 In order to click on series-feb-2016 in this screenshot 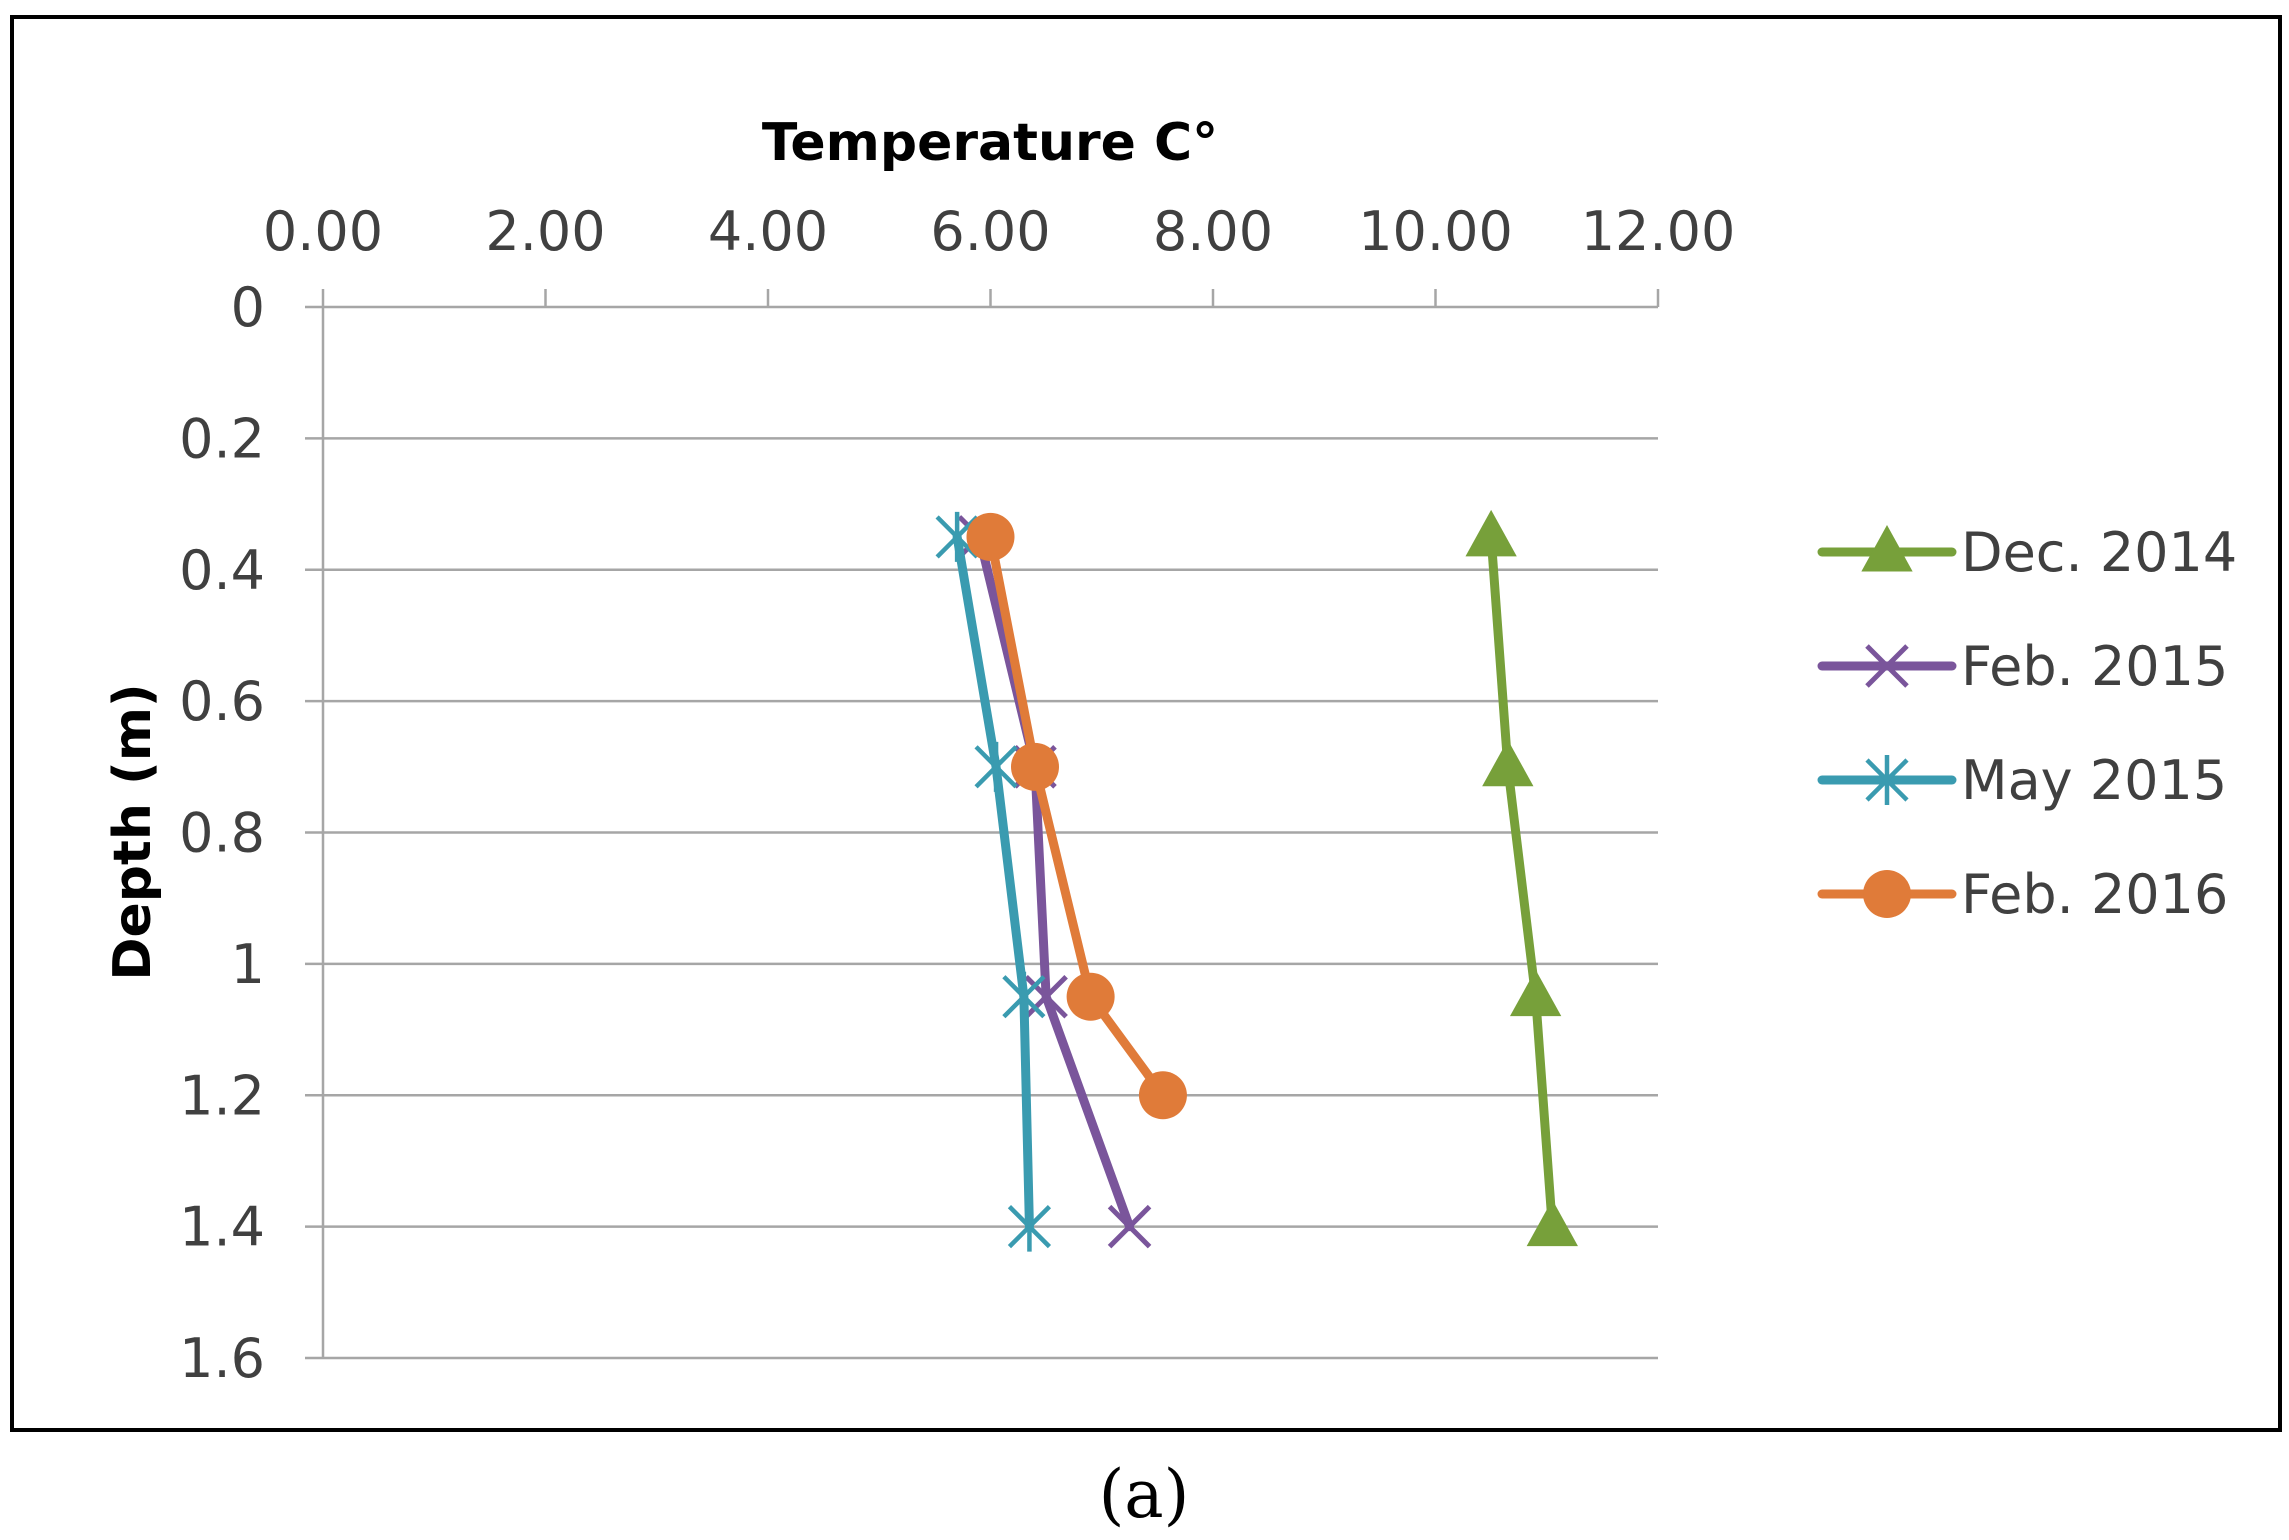, I will do `click(1076, 816)`.